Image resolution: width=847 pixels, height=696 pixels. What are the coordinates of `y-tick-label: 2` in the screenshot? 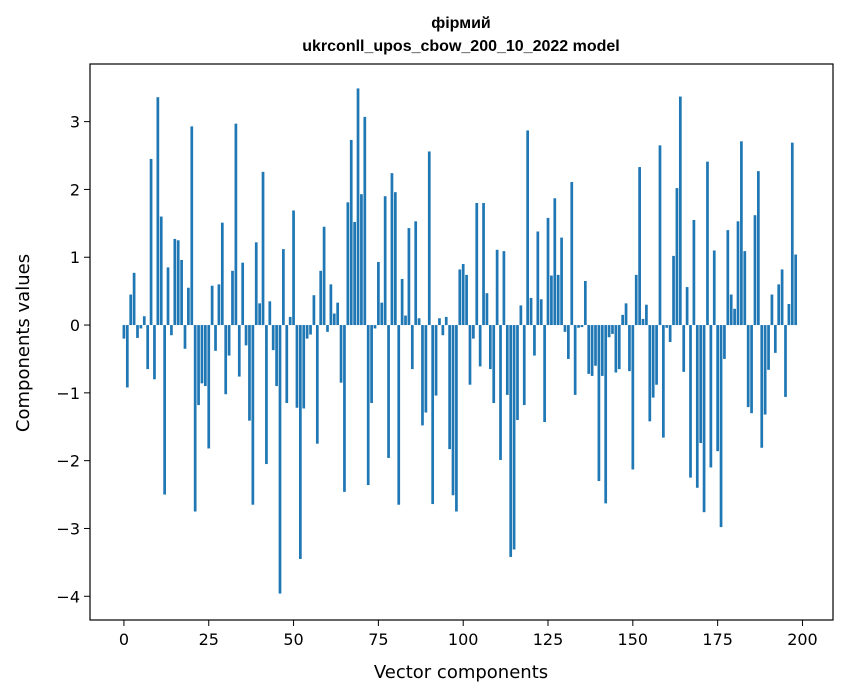 It's located at (75, 189).